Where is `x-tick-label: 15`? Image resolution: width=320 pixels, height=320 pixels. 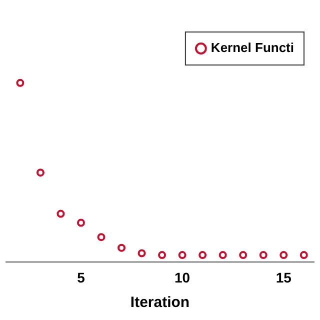 x-tick-label: 15 is located at coordinates (284, 277).